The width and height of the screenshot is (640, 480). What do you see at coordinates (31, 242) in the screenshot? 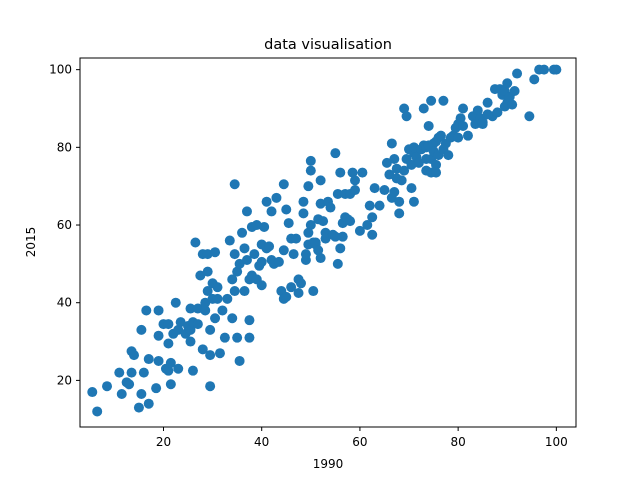
I see `y-axis-label: 2015` at bounding box center [31, 242].